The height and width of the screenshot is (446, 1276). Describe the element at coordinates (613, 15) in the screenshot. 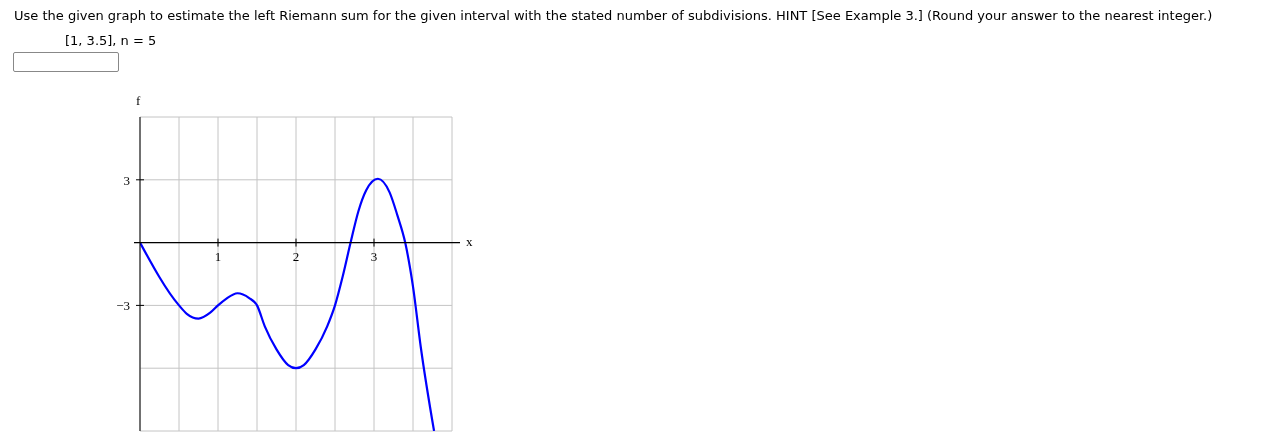

I see `text: Use the given graph to estimate the left Riemann sum for the given interval with the stated number of subdivisions. HINT [See Example 3.] (Round your answer to the nearest integer.)` at that location.